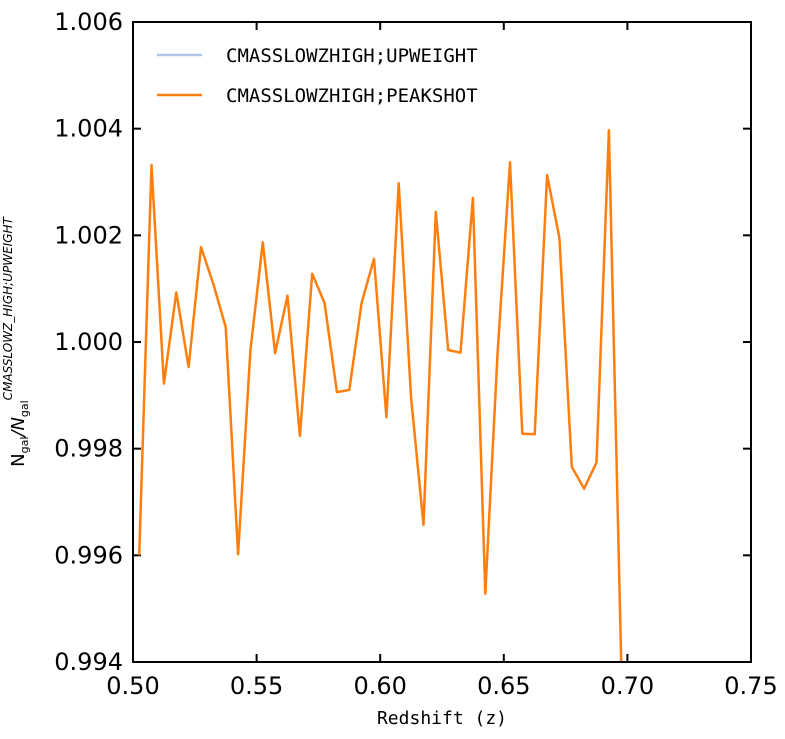 Image resolution: width=785 pixels, height=739 pixels. I want to click on y-tick-label: 0.998, so click(88, 449).